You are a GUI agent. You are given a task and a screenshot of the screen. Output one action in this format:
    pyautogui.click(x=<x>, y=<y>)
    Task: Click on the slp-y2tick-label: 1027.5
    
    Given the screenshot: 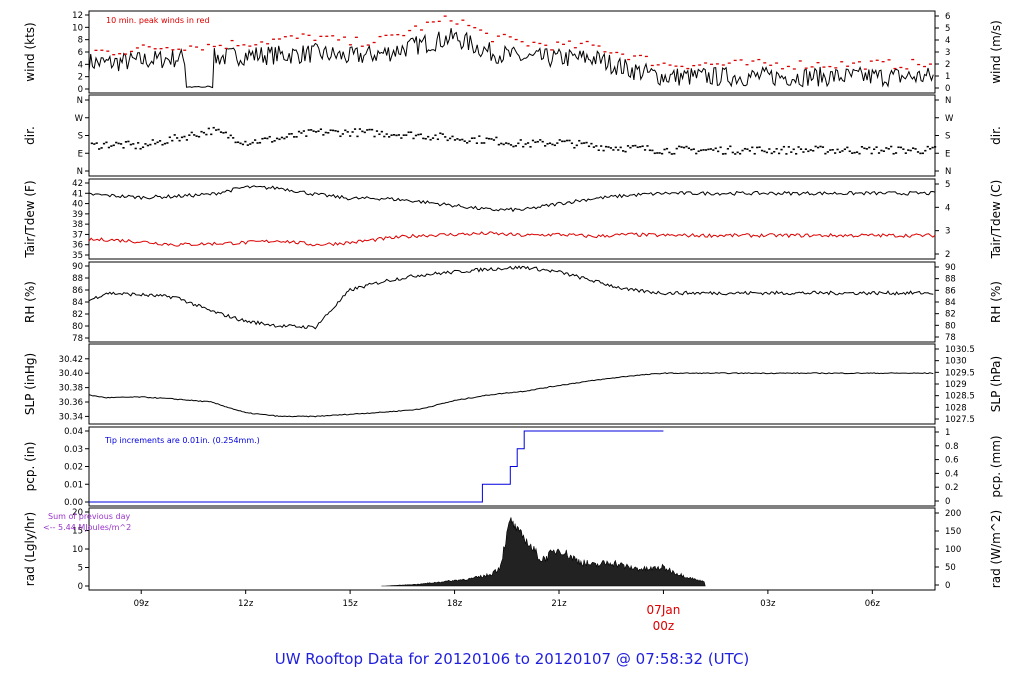 What is the action you would take?
    pyautogui.click(x=960, y=420)
    